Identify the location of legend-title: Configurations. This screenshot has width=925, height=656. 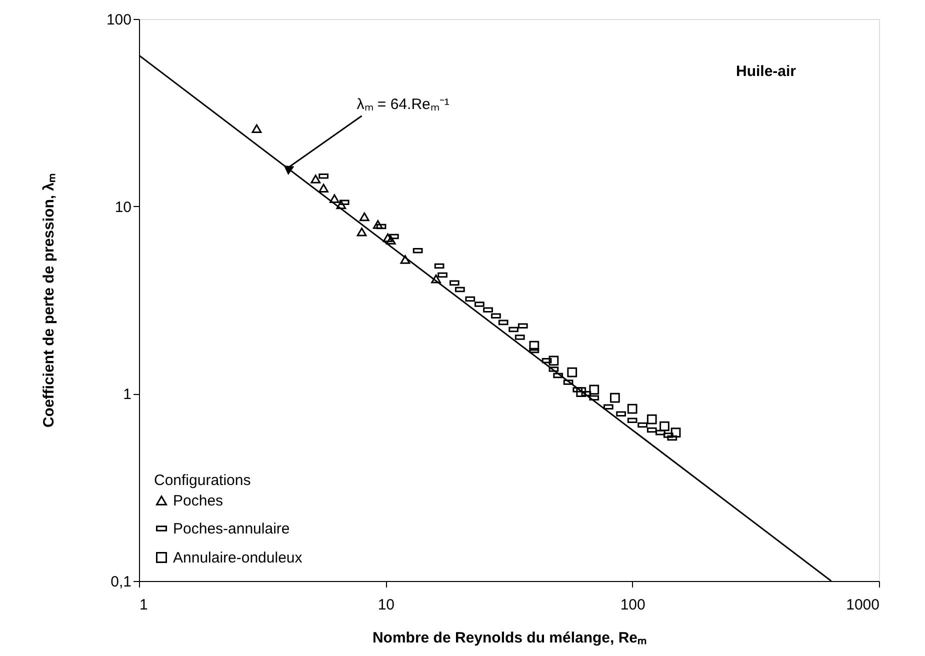
(202, 480).